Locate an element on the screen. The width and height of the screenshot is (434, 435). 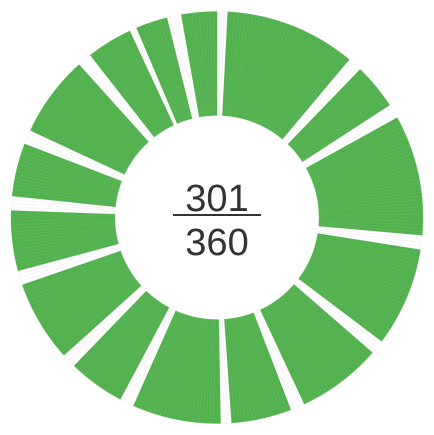
filled-segment is located at coordinates (215, 63).